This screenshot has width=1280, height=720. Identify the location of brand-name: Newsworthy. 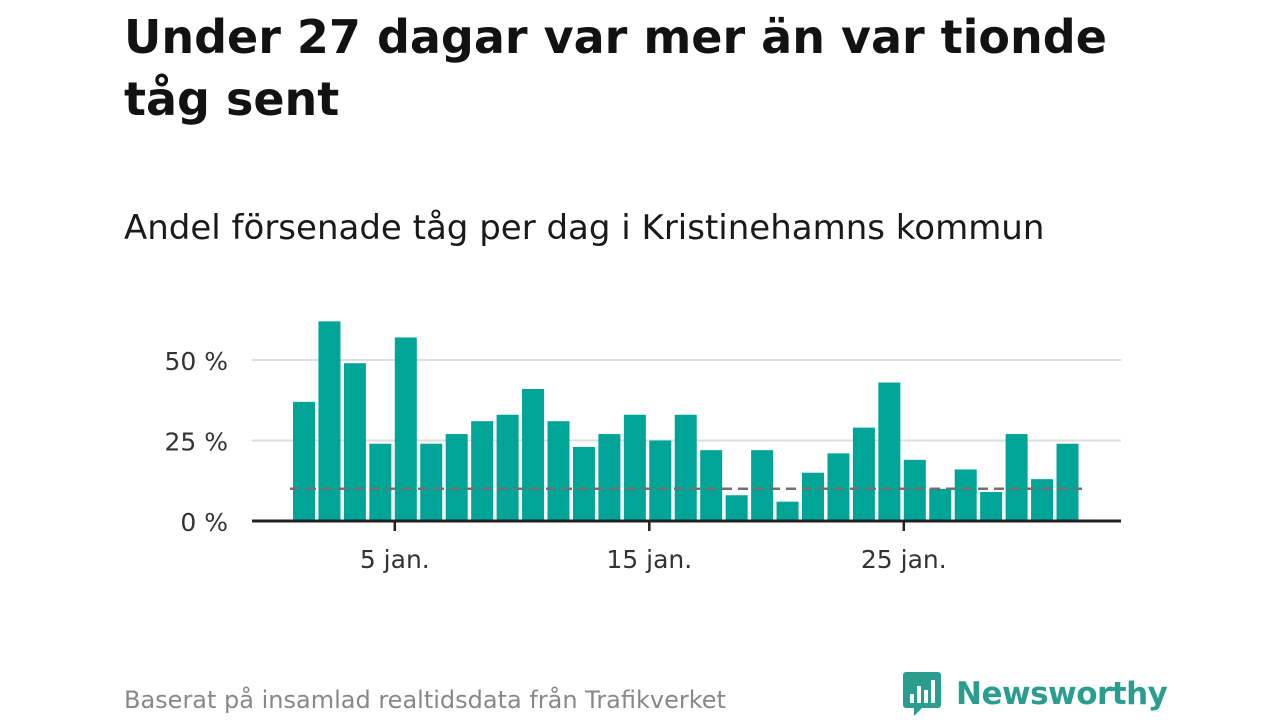
(1062, 694).